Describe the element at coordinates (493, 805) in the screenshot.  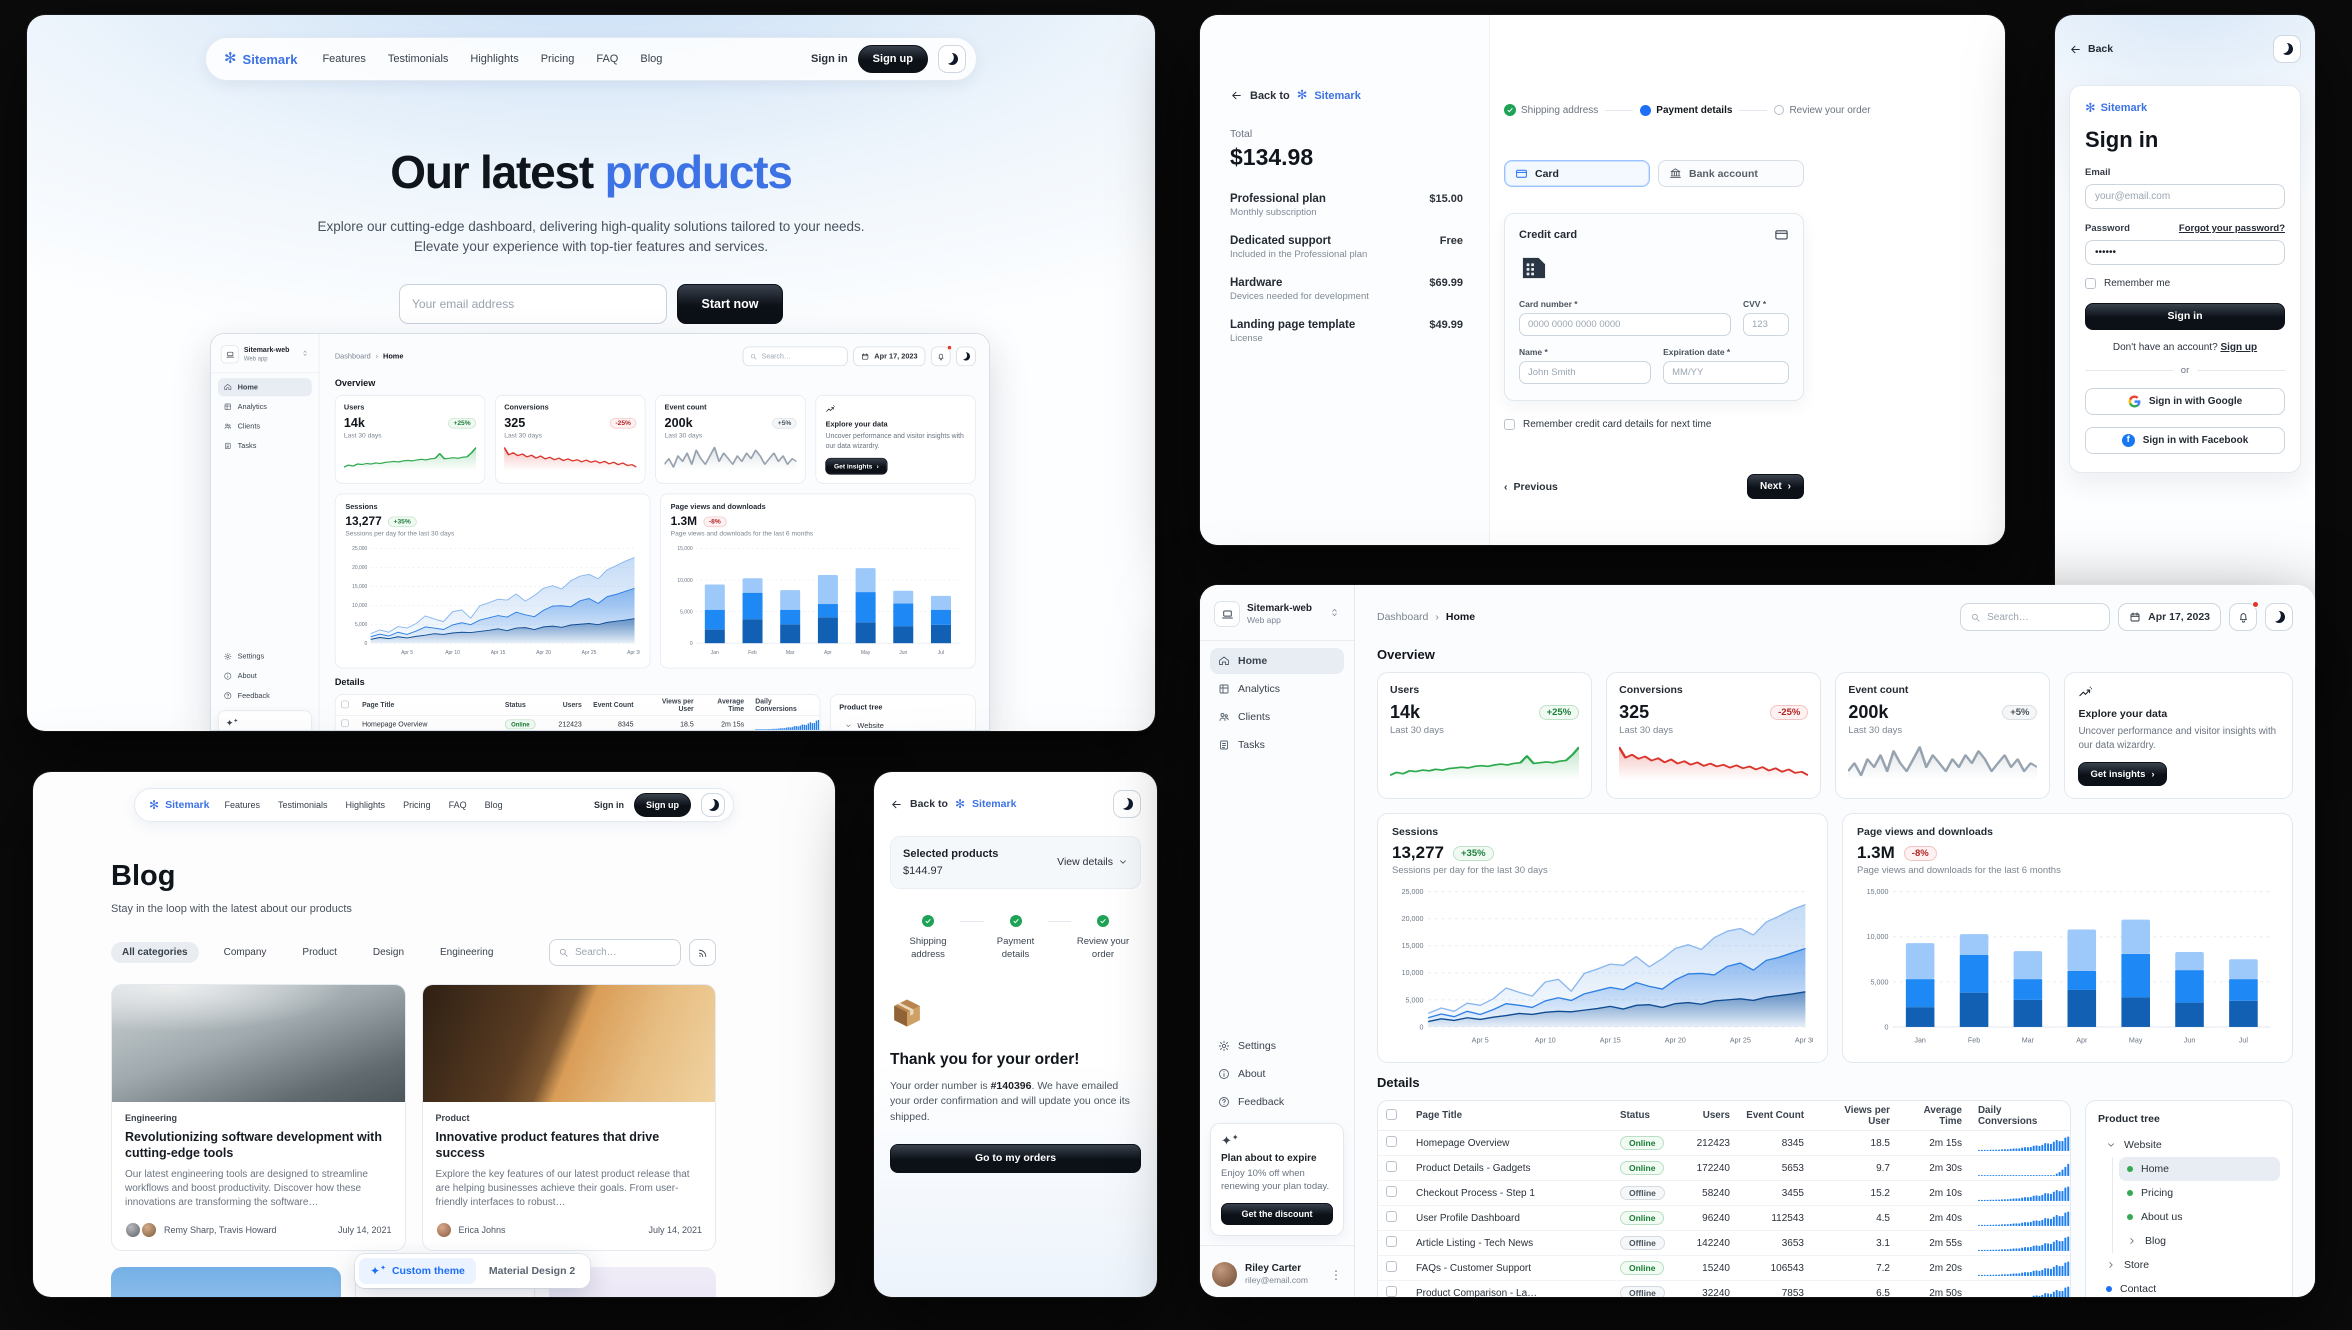
I see `nav-link: Blog` at that location.